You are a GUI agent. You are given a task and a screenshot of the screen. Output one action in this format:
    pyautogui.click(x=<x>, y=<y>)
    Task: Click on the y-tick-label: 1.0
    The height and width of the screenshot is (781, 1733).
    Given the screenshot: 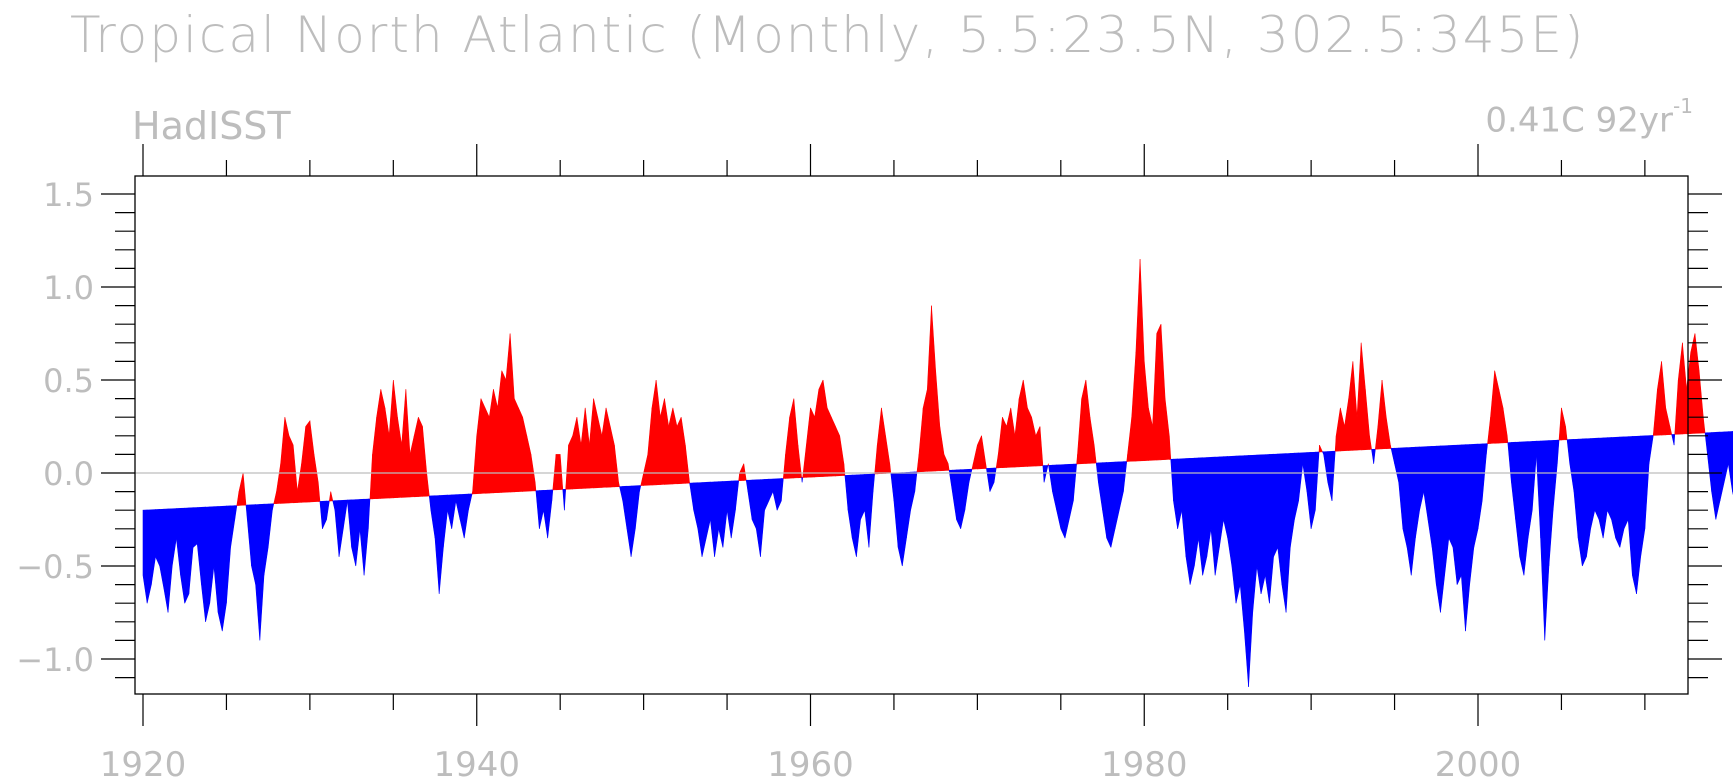 What is the action you would take?
    pyautogui.click(x=68, y=288)
    